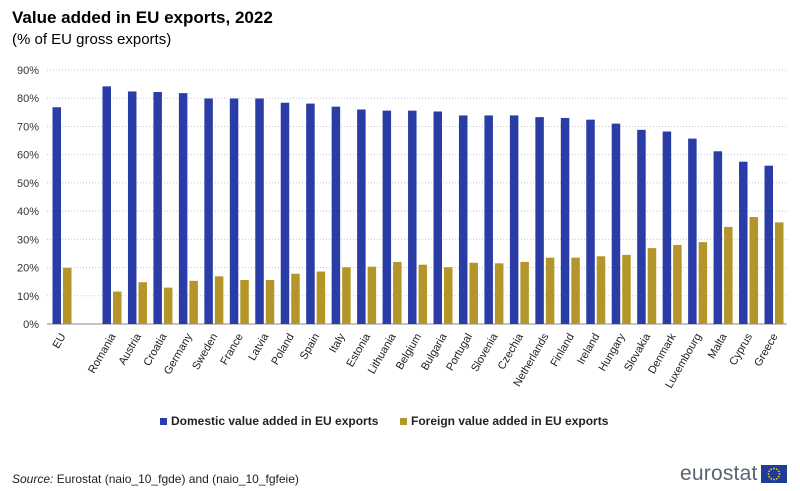 The height and width of the screenshot is (491, 800). What do you see at coordinates (259, 347) in the screenshot?
I see `x-tick-label: Latvia` at bounding box center [259, 347].